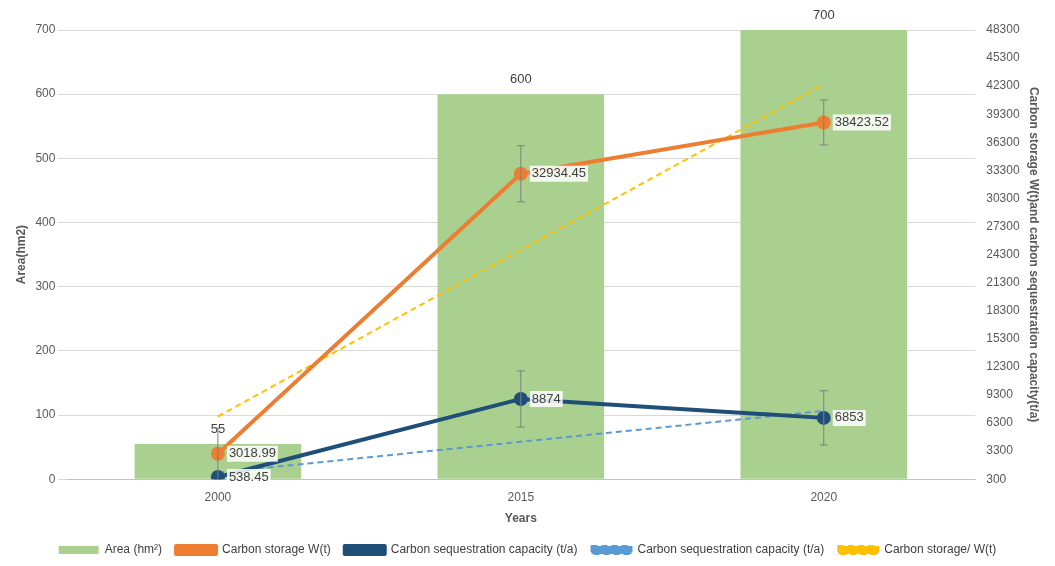 The width and height of the screenshot is (1055, 566). Describe the element at coordinates (52, 478) in the screenshot. I see `y-tick-label: 0` at that location.